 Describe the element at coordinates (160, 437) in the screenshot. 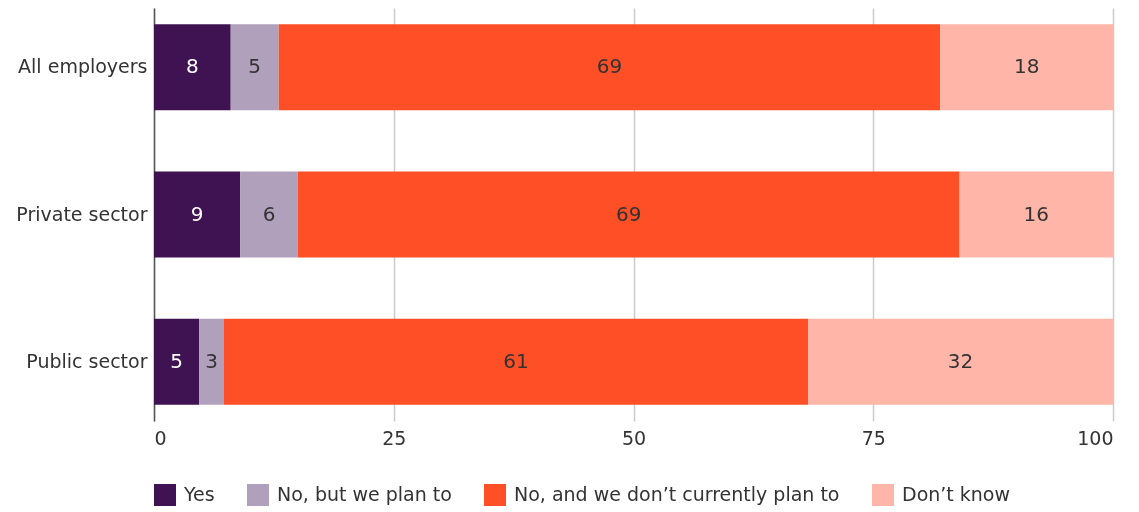

I see `x-tick-label: 0` at that location.